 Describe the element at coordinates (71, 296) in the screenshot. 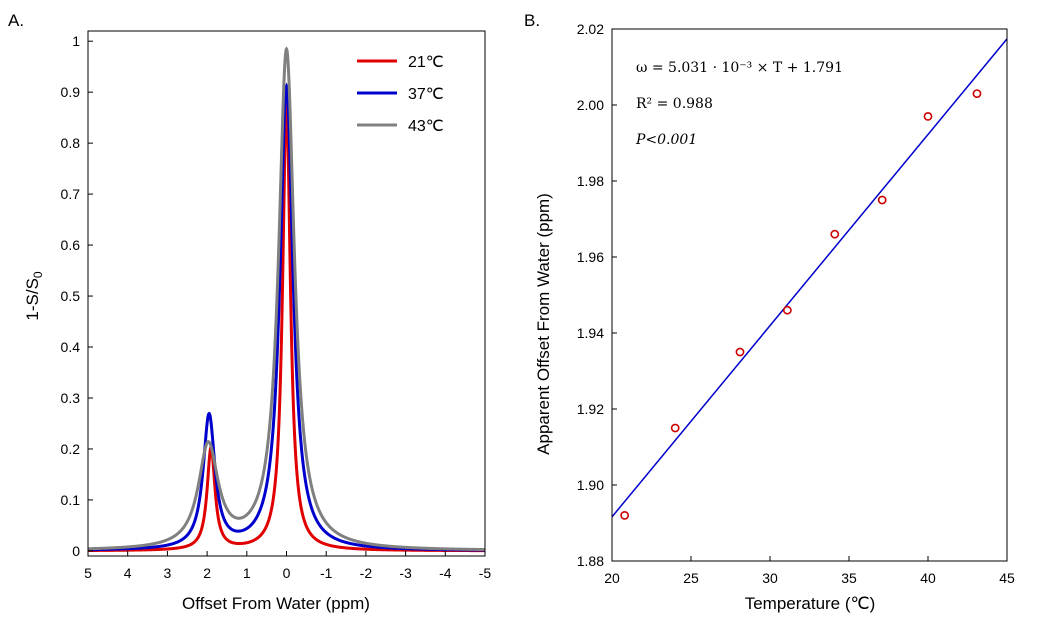

I see `y-tick-label: 0.5` at that location.